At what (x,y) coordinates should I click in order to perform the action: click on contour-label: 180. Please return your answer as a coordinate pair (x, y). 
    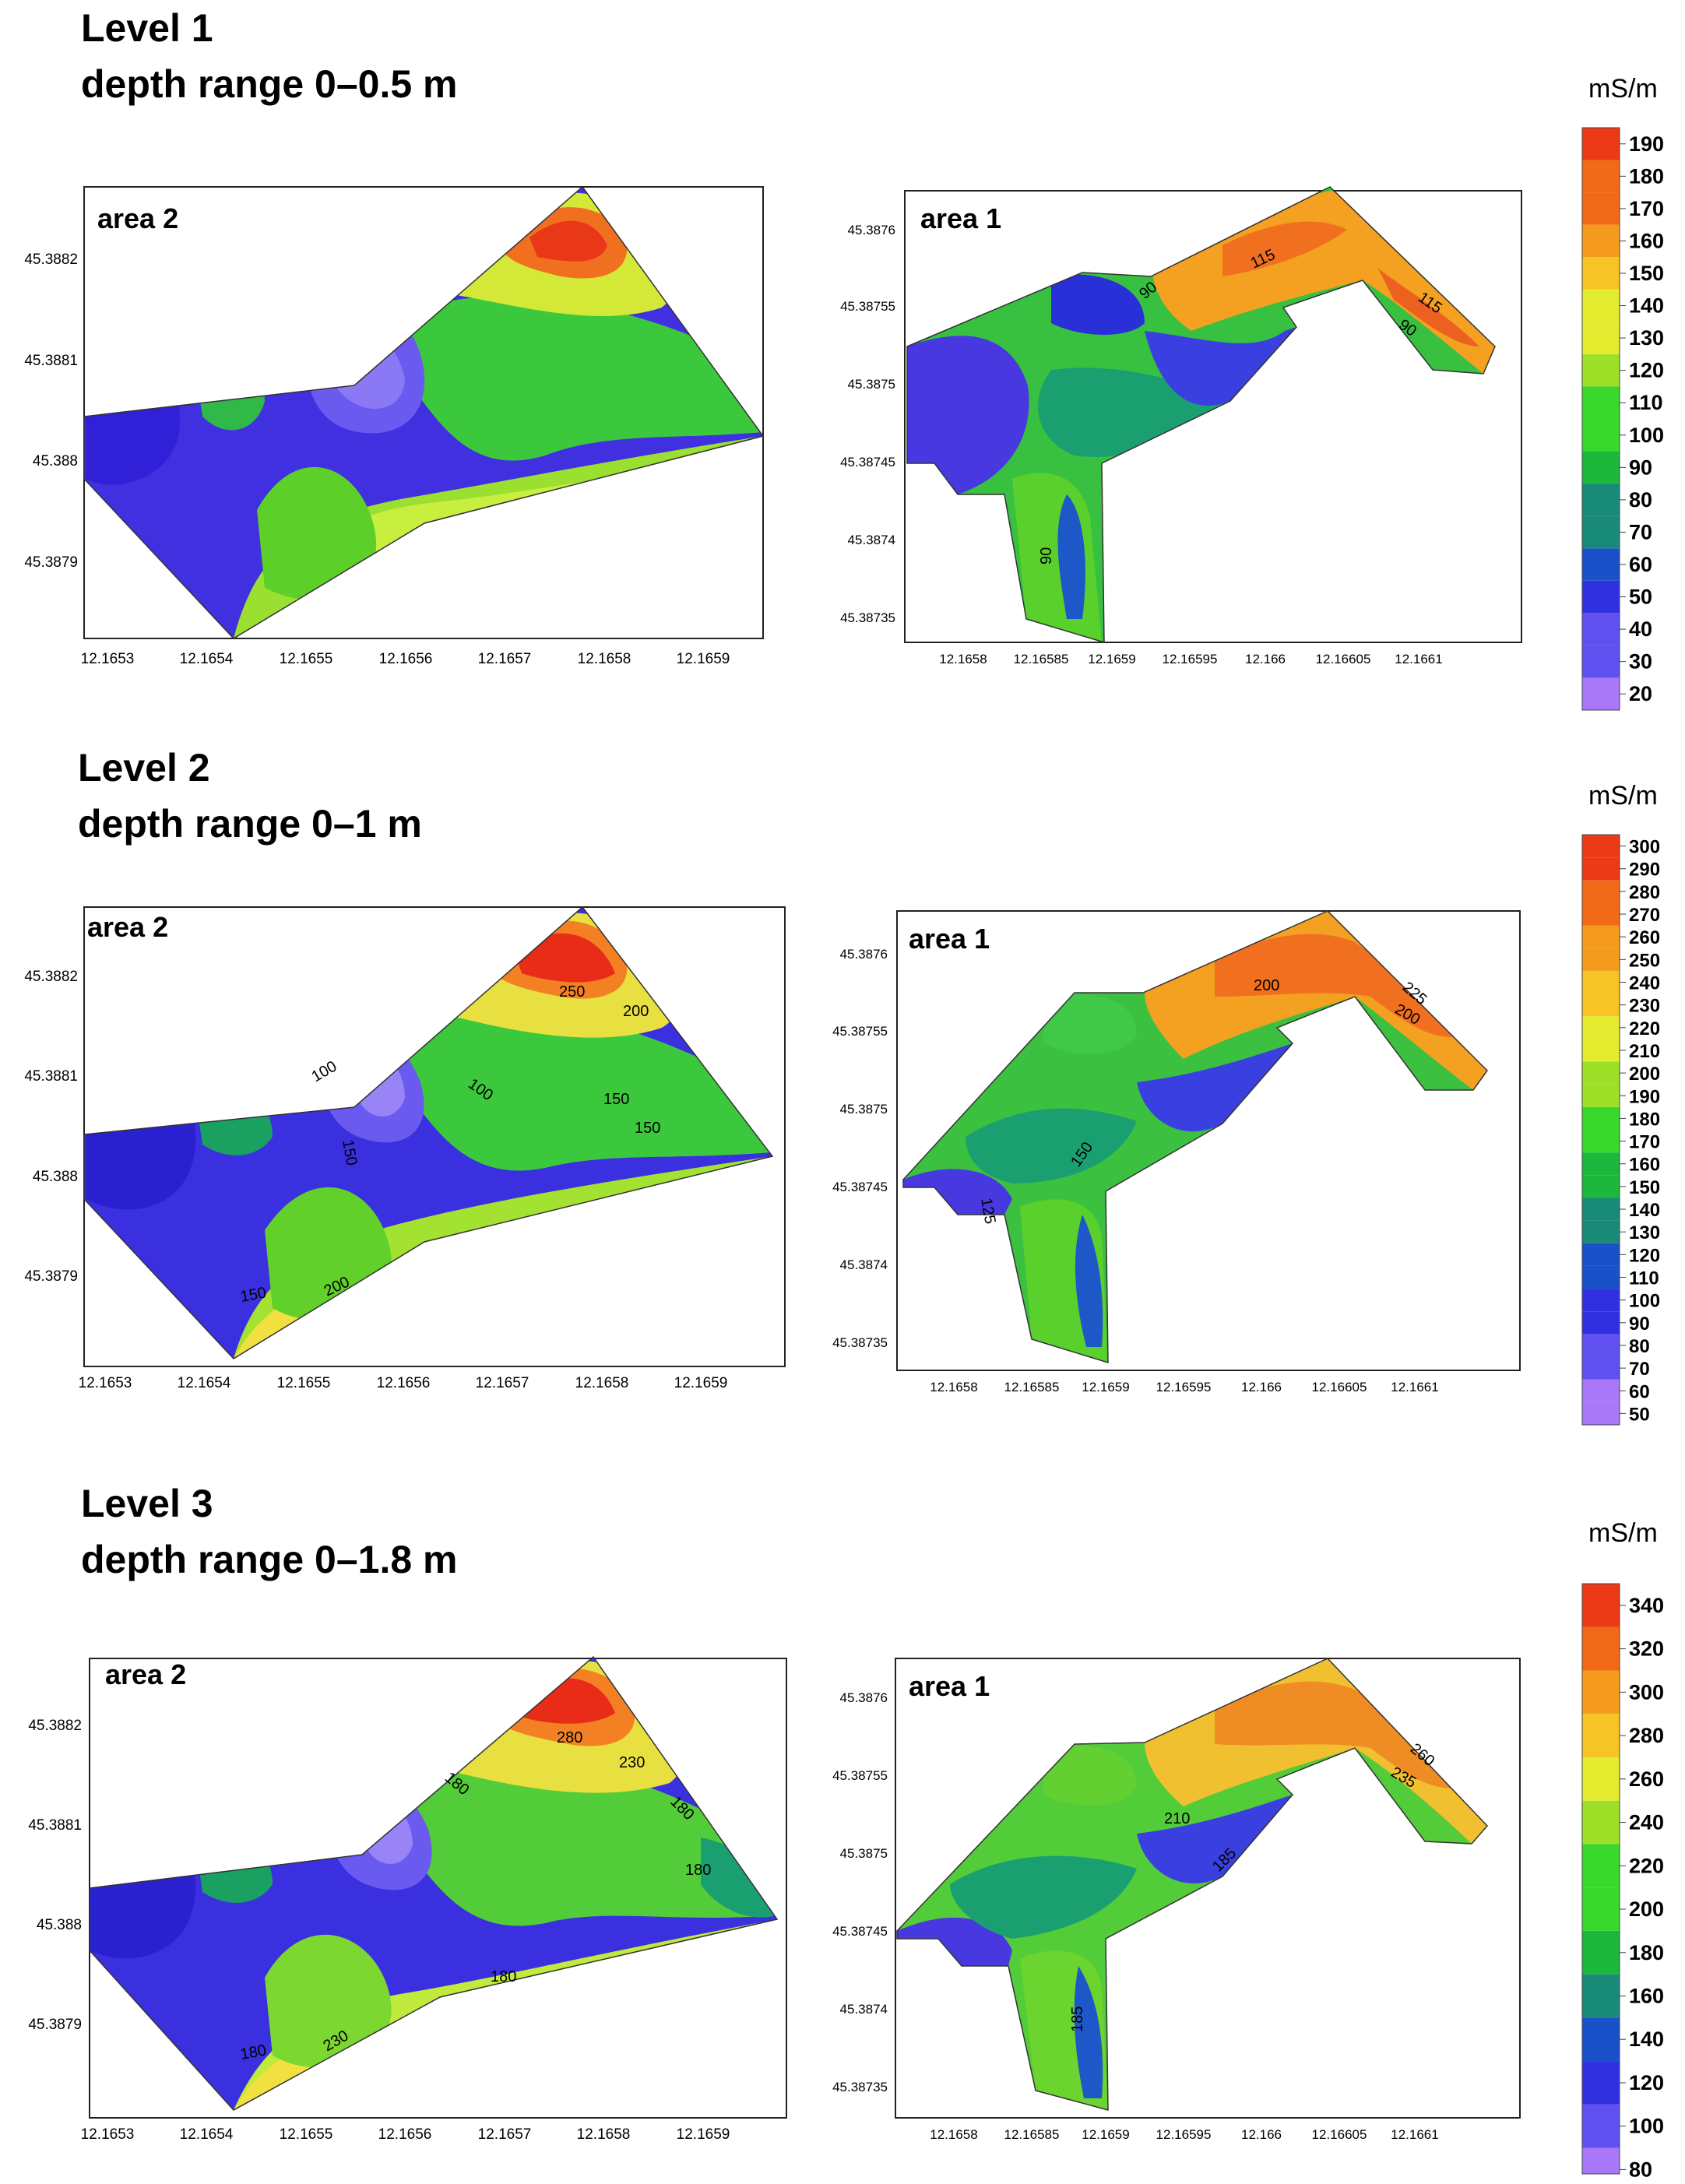
    Looking at the image, I should click on (698, 1870).